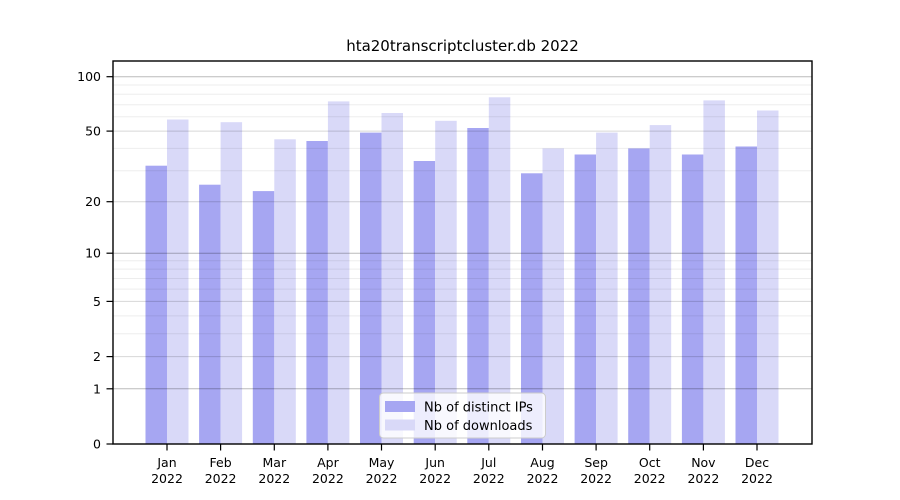 The width and height of the screenshot is (900, 500). What do you see at coordinates (328, 470) in the screenshot?
I see `x-tick-label-apr: Apr 2022` at bounding box center [328, 470].